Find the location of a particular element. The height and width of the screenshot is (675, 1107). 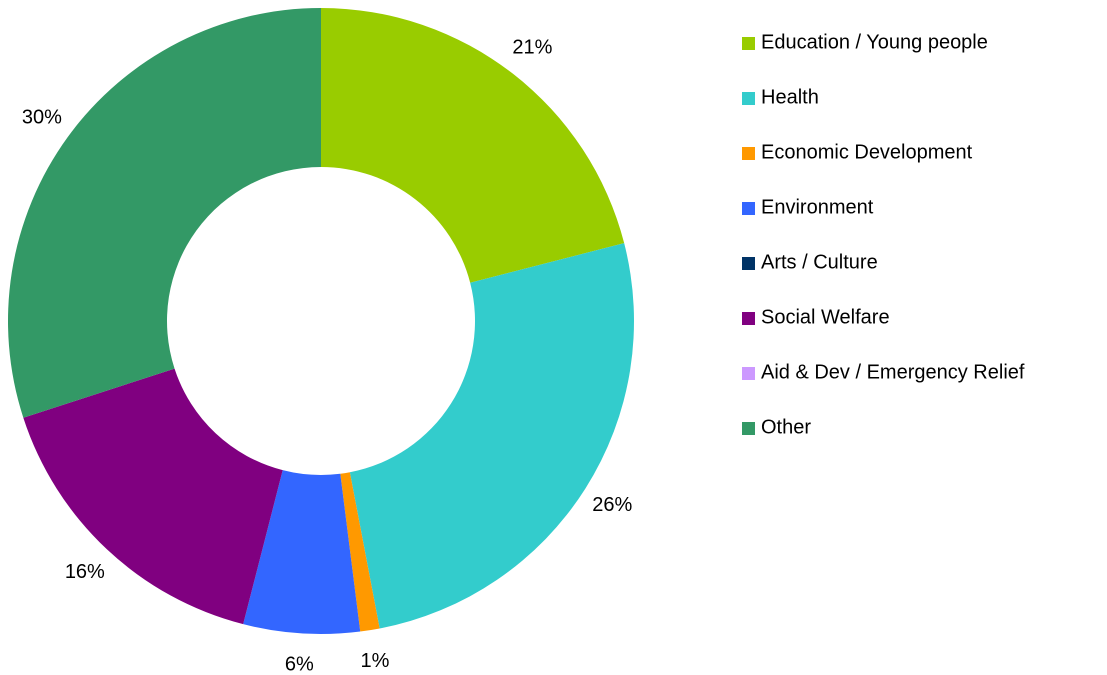

legend-label: Education / Young people is located at coordinates (874, 42).